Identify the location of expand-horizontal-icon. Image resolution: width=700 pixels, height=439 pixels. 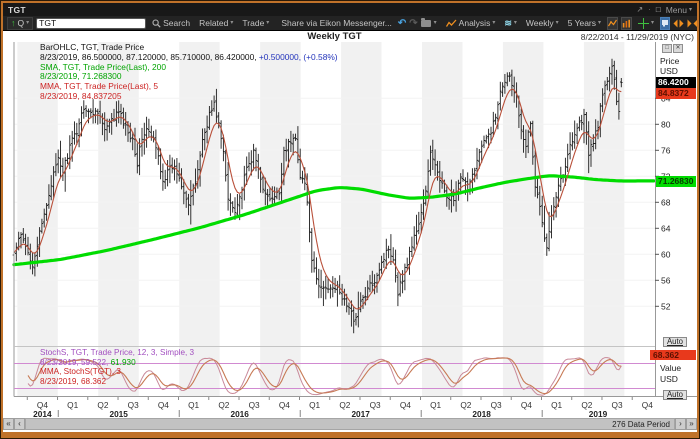
(678, 23).